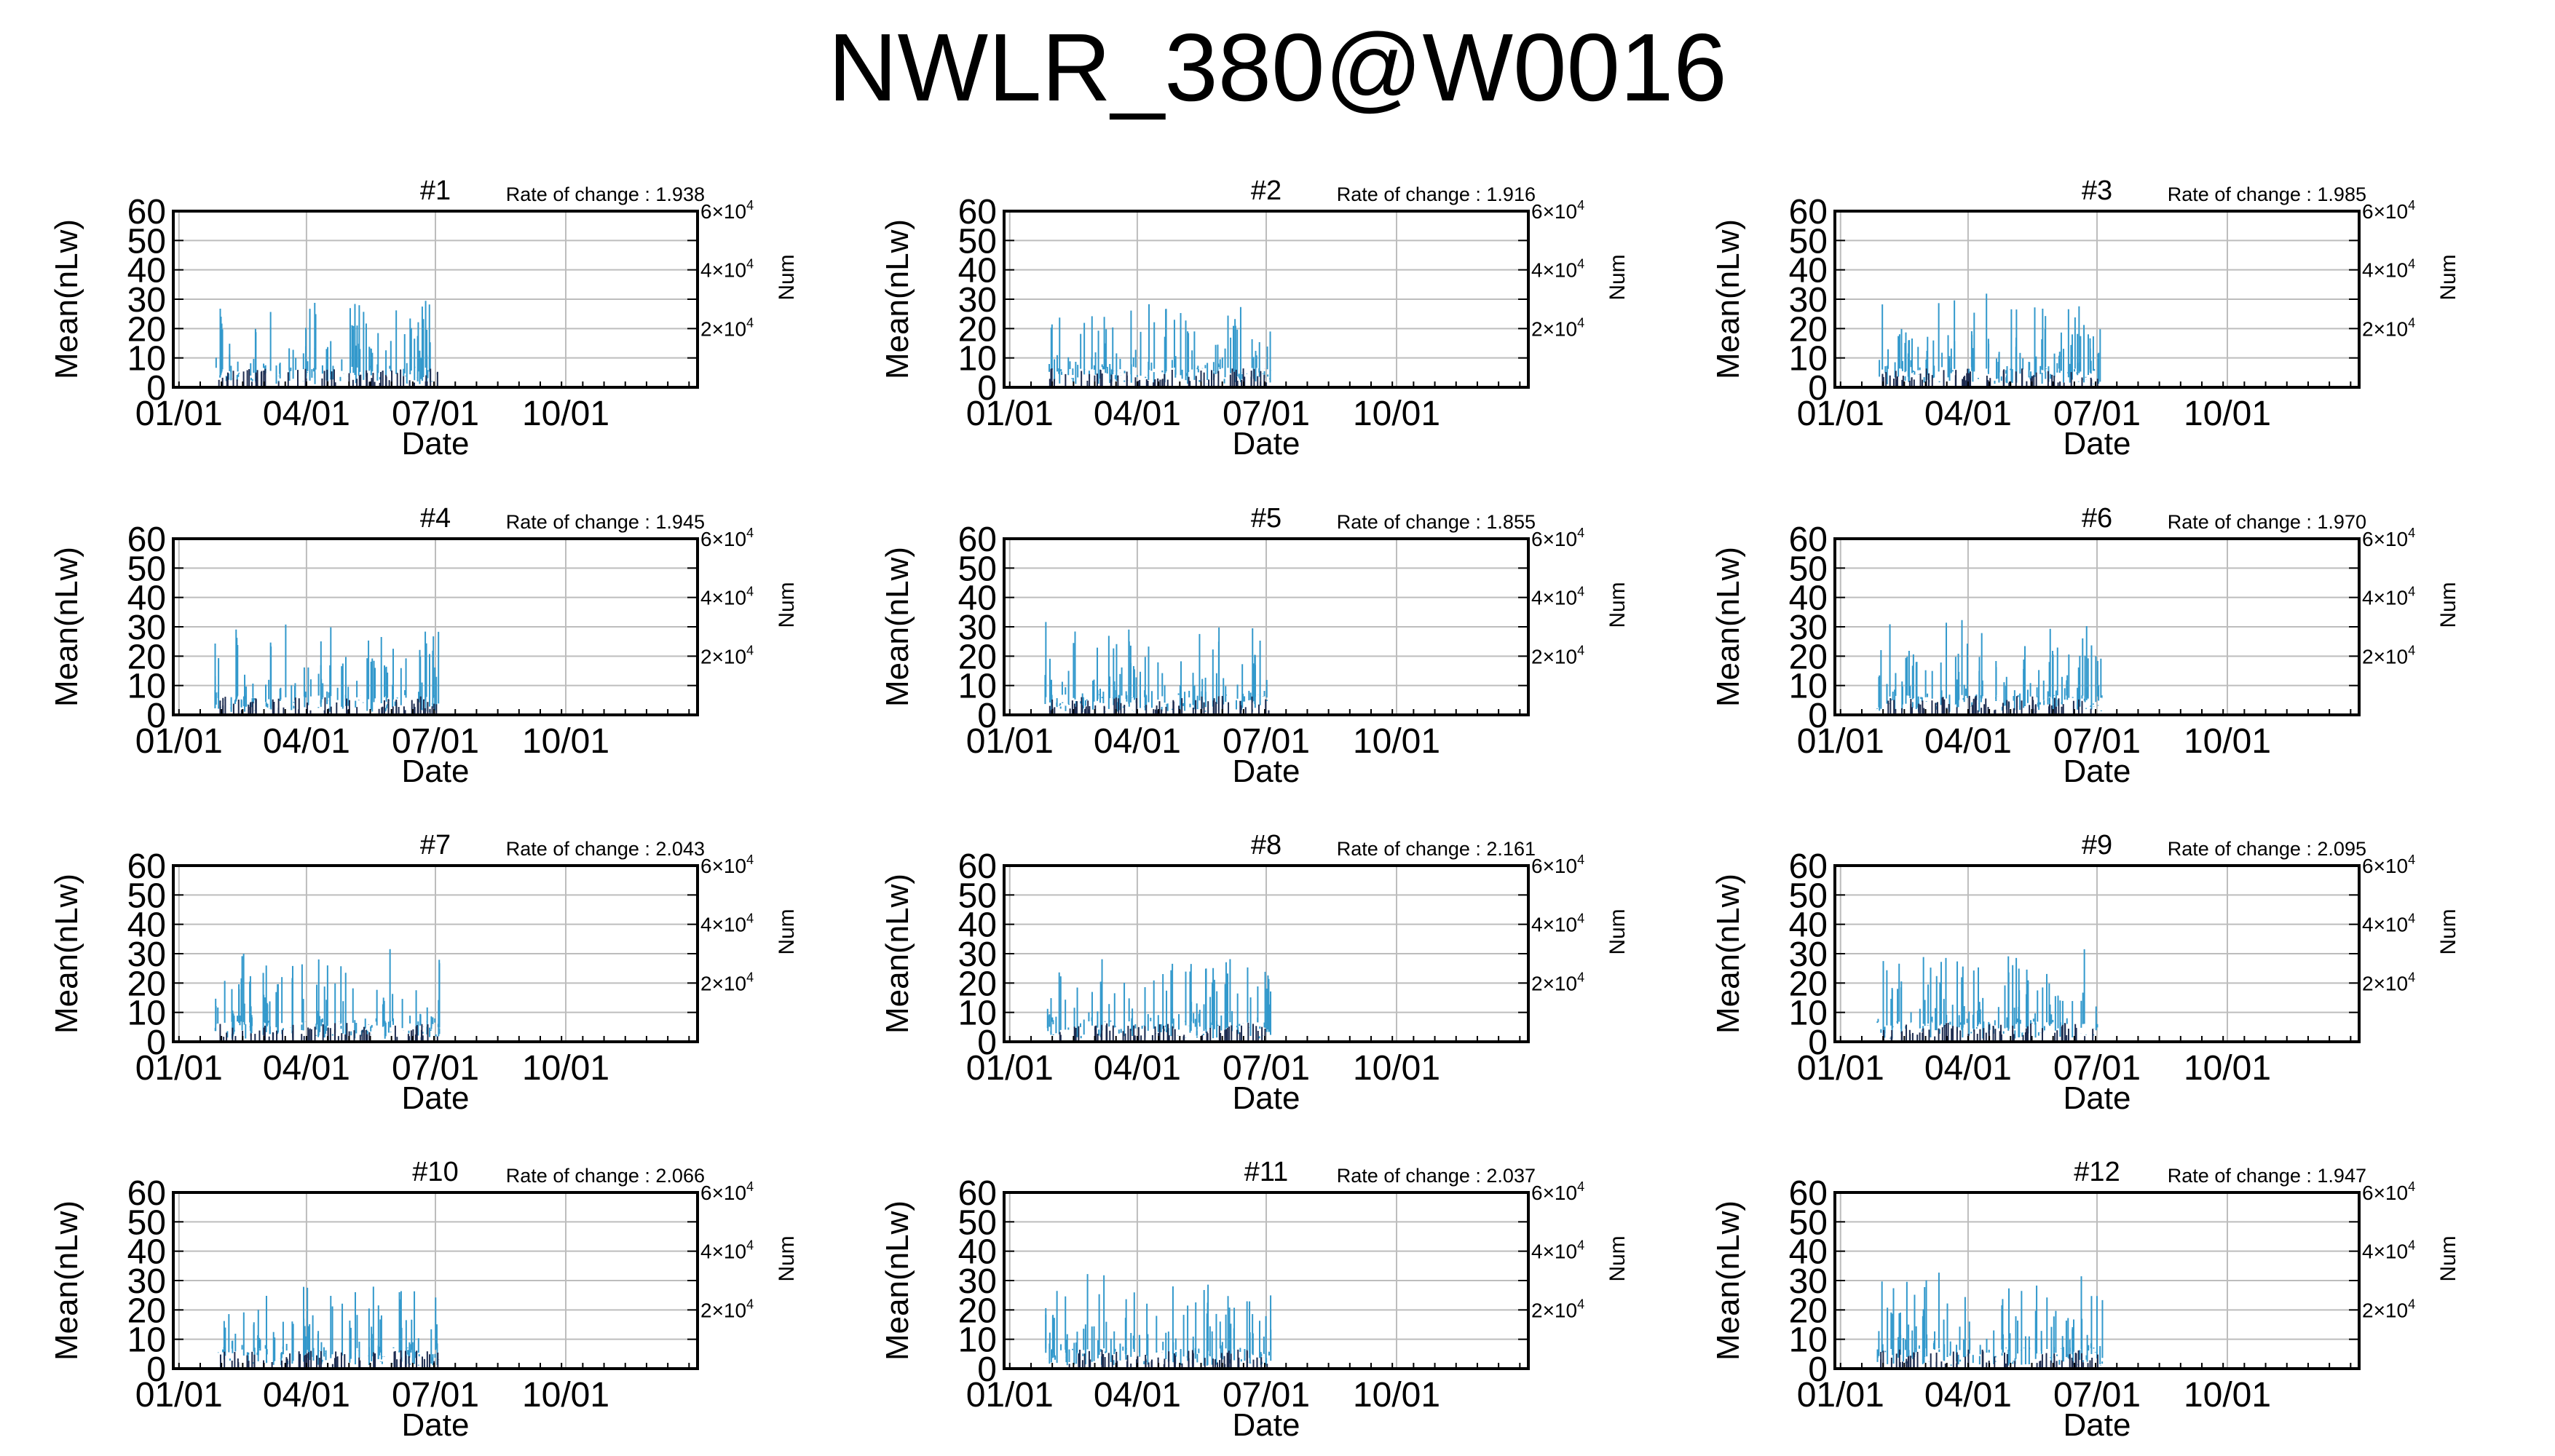 This screenshot has width=2555, height=1456. Describe the element at coordinates (2097, 190) in the screenshot. I see `panel-title: #3` at that location.